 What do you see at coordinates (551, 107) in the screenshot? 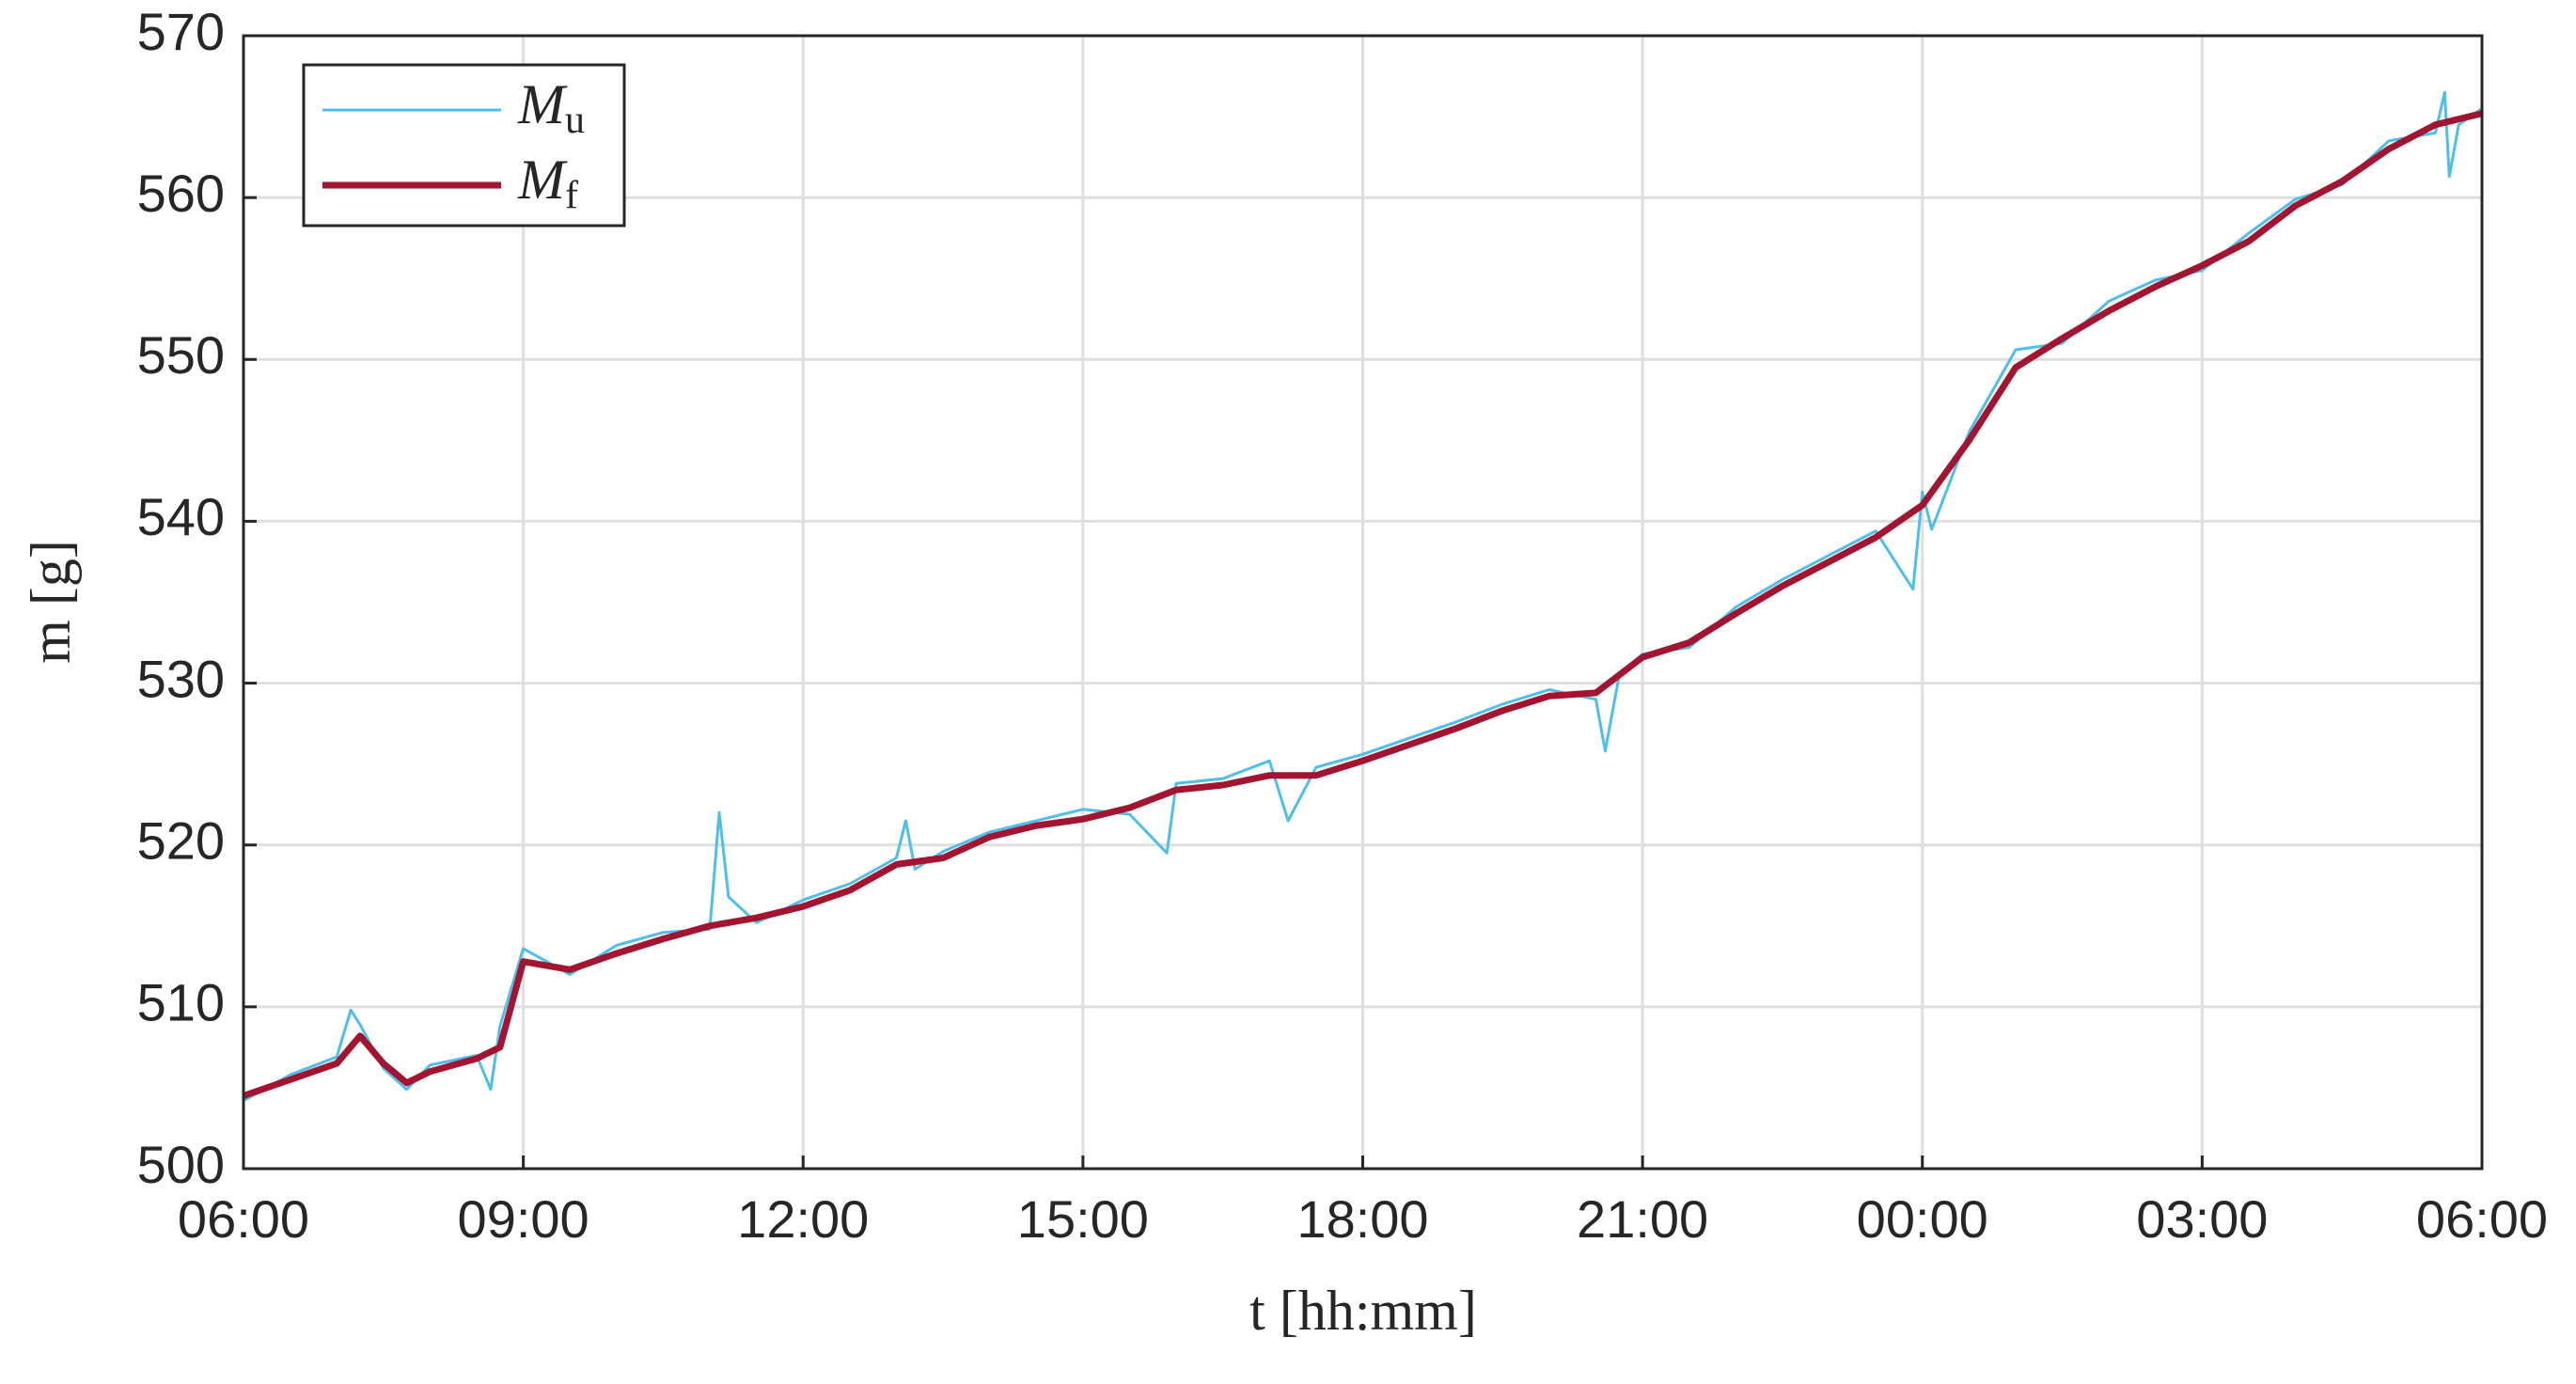
I see `legend-label: Mu` at bounding box center [551, 107].